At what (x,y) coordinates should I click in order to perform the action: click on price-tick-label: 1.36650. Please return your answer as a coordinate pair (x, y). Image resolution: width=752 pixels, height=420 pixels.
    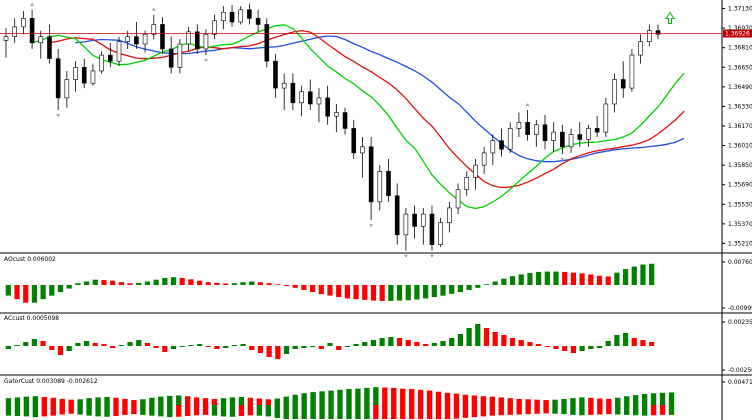
    Looking at the image, I should click on (740, 67).